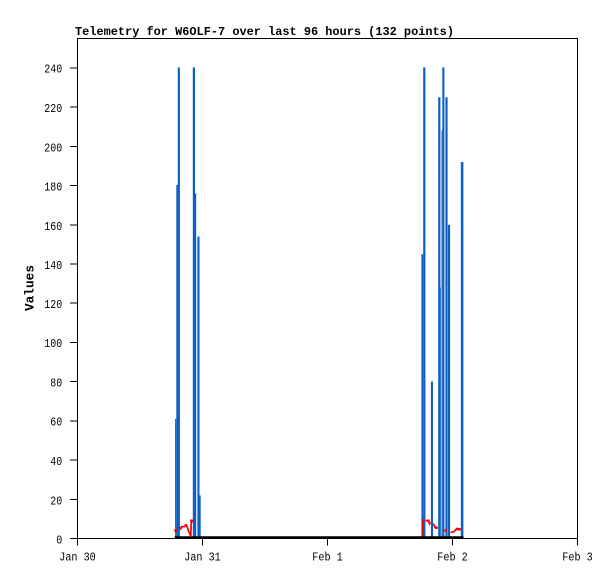 Image resolution: width=615 pixels, height=579 pixels. I want to click on svg-text: Jan 31, so click(202, 558).